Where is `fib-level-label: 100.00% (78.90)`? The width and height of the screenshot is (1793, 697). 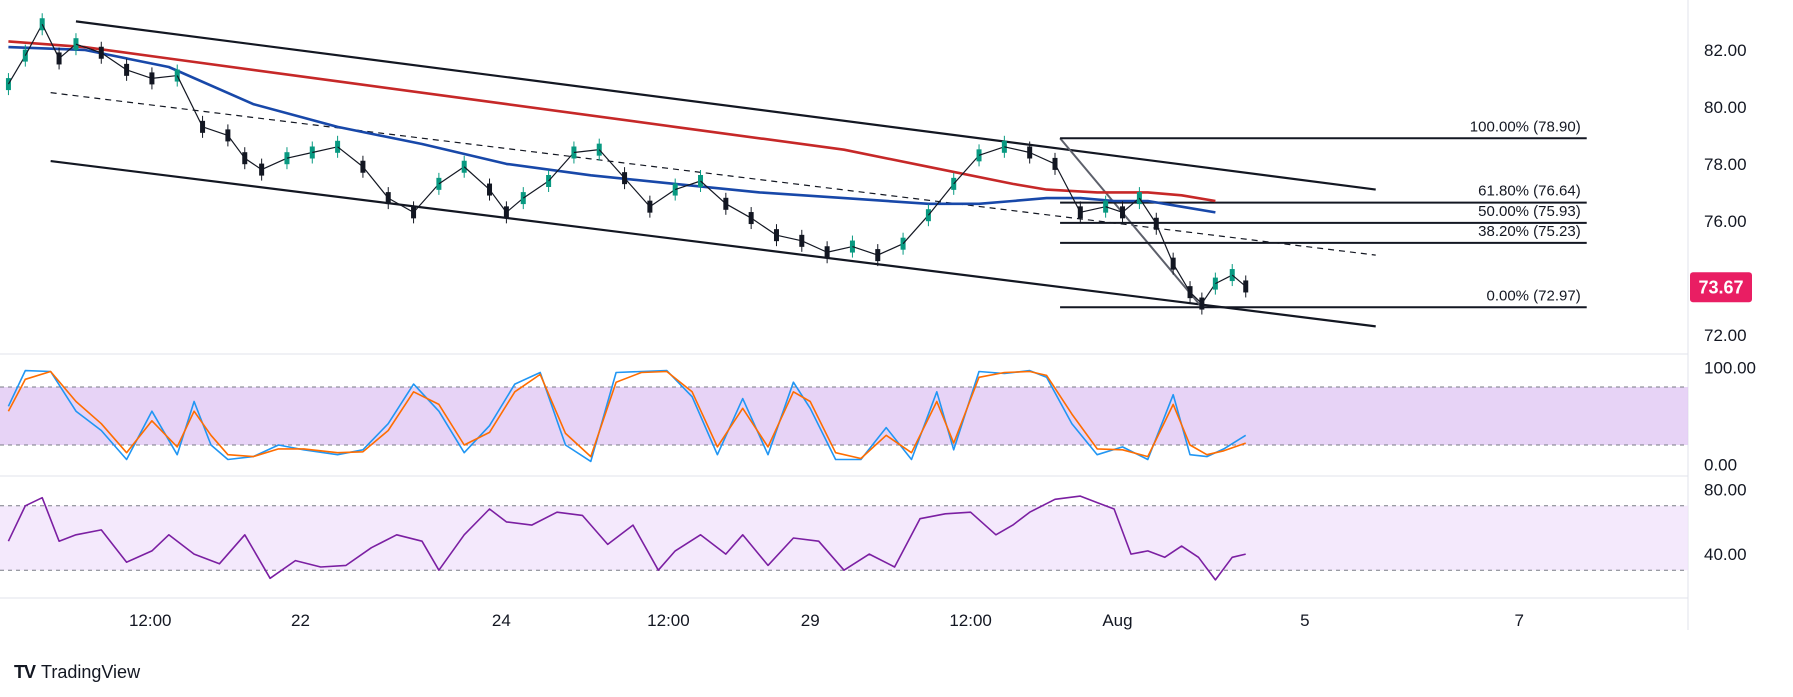 fib-level-label: 100.00% (78.90) is located at coordinates (1525, 126).